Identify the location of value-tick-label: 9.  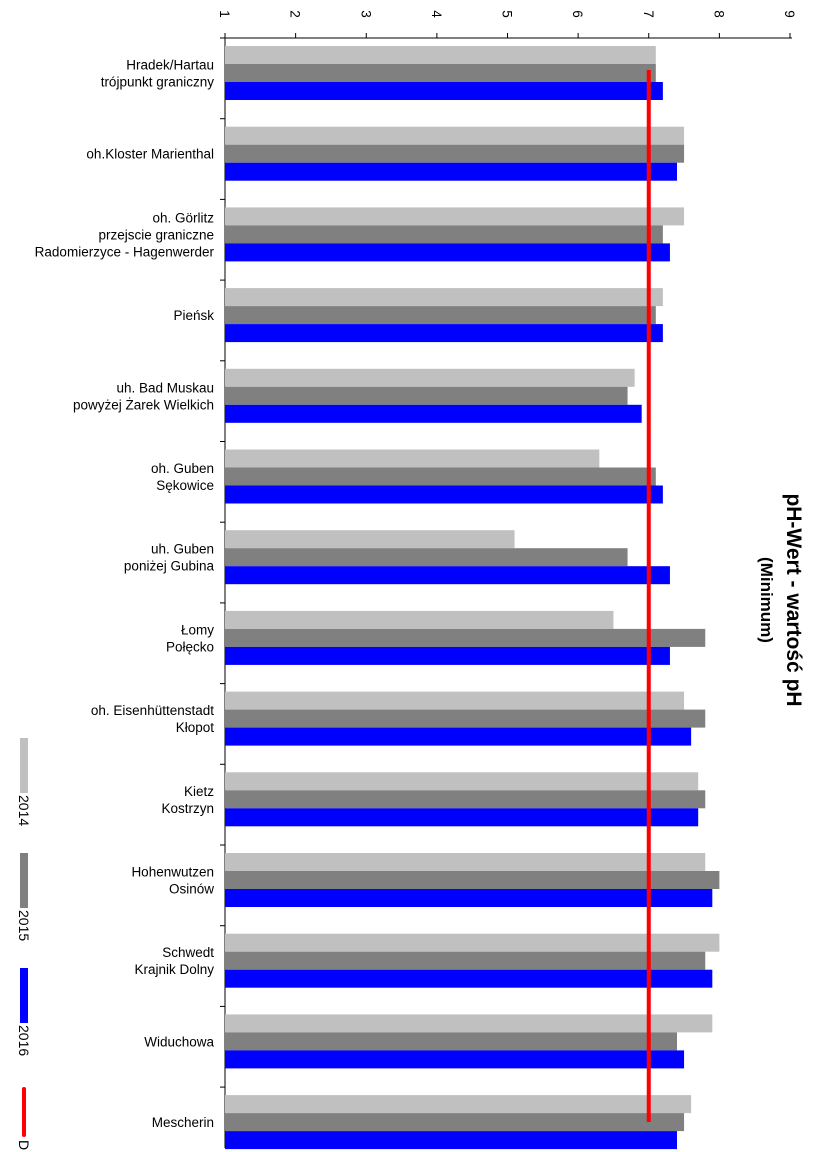
(789, 14).